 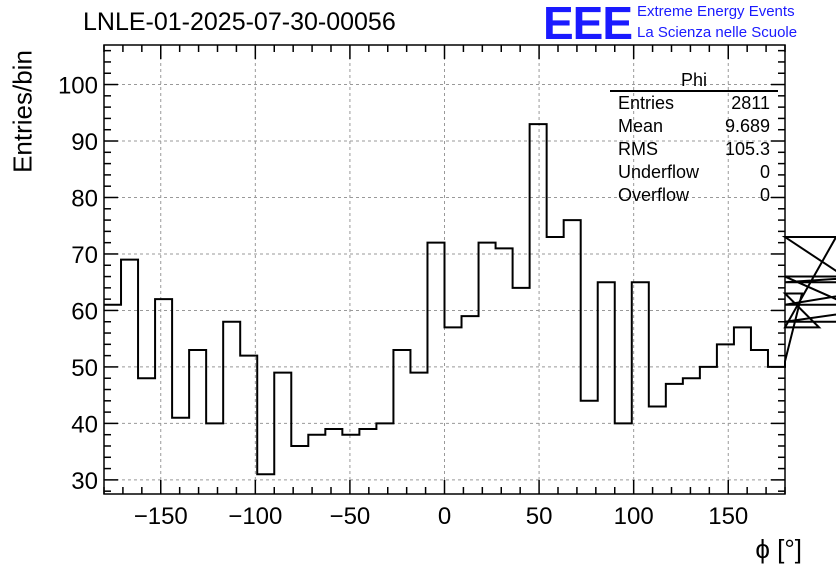 What do you see at coordinates (694, 81) in the screenshot?
I see `stats-title: Phi` at bounding box center [694, 81].